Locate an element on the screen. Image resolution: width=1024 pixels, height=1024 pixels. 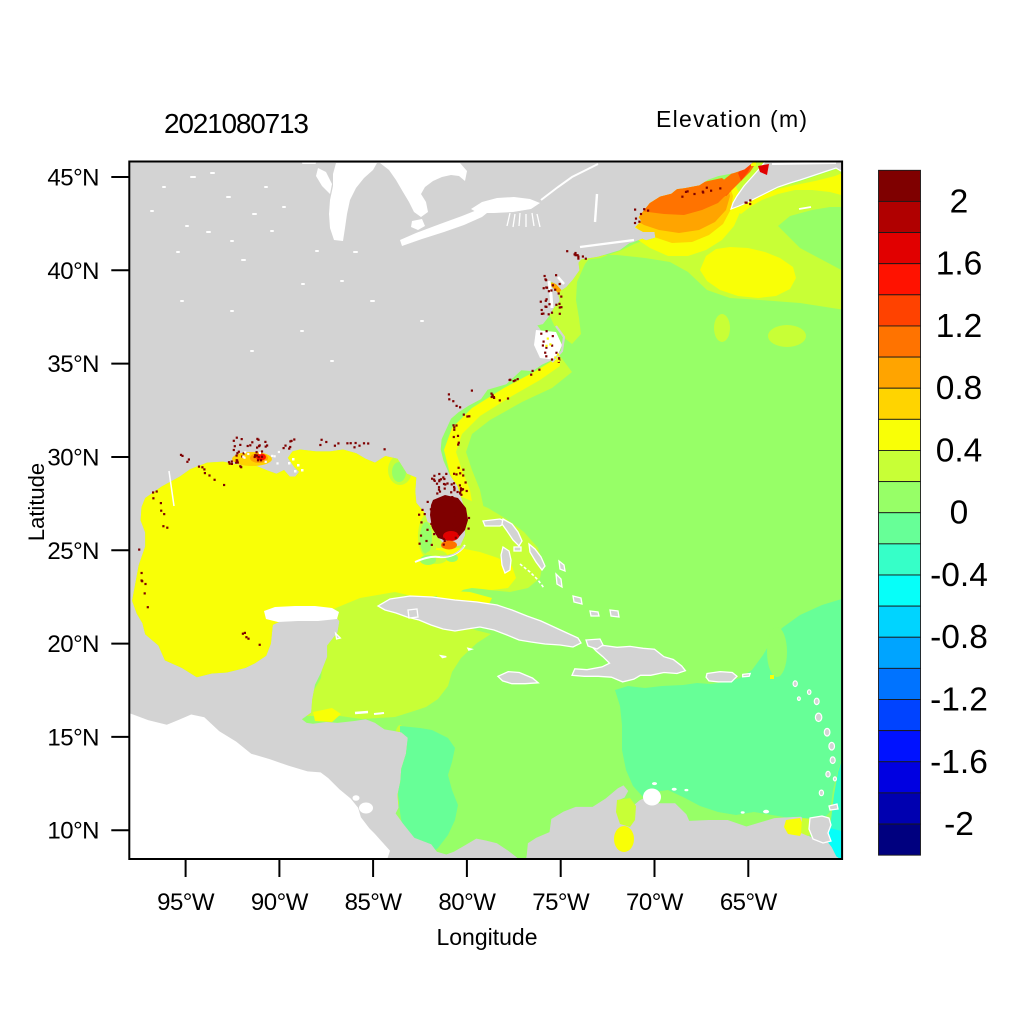
svg-text: -2 is located at coordinates (959, 824).